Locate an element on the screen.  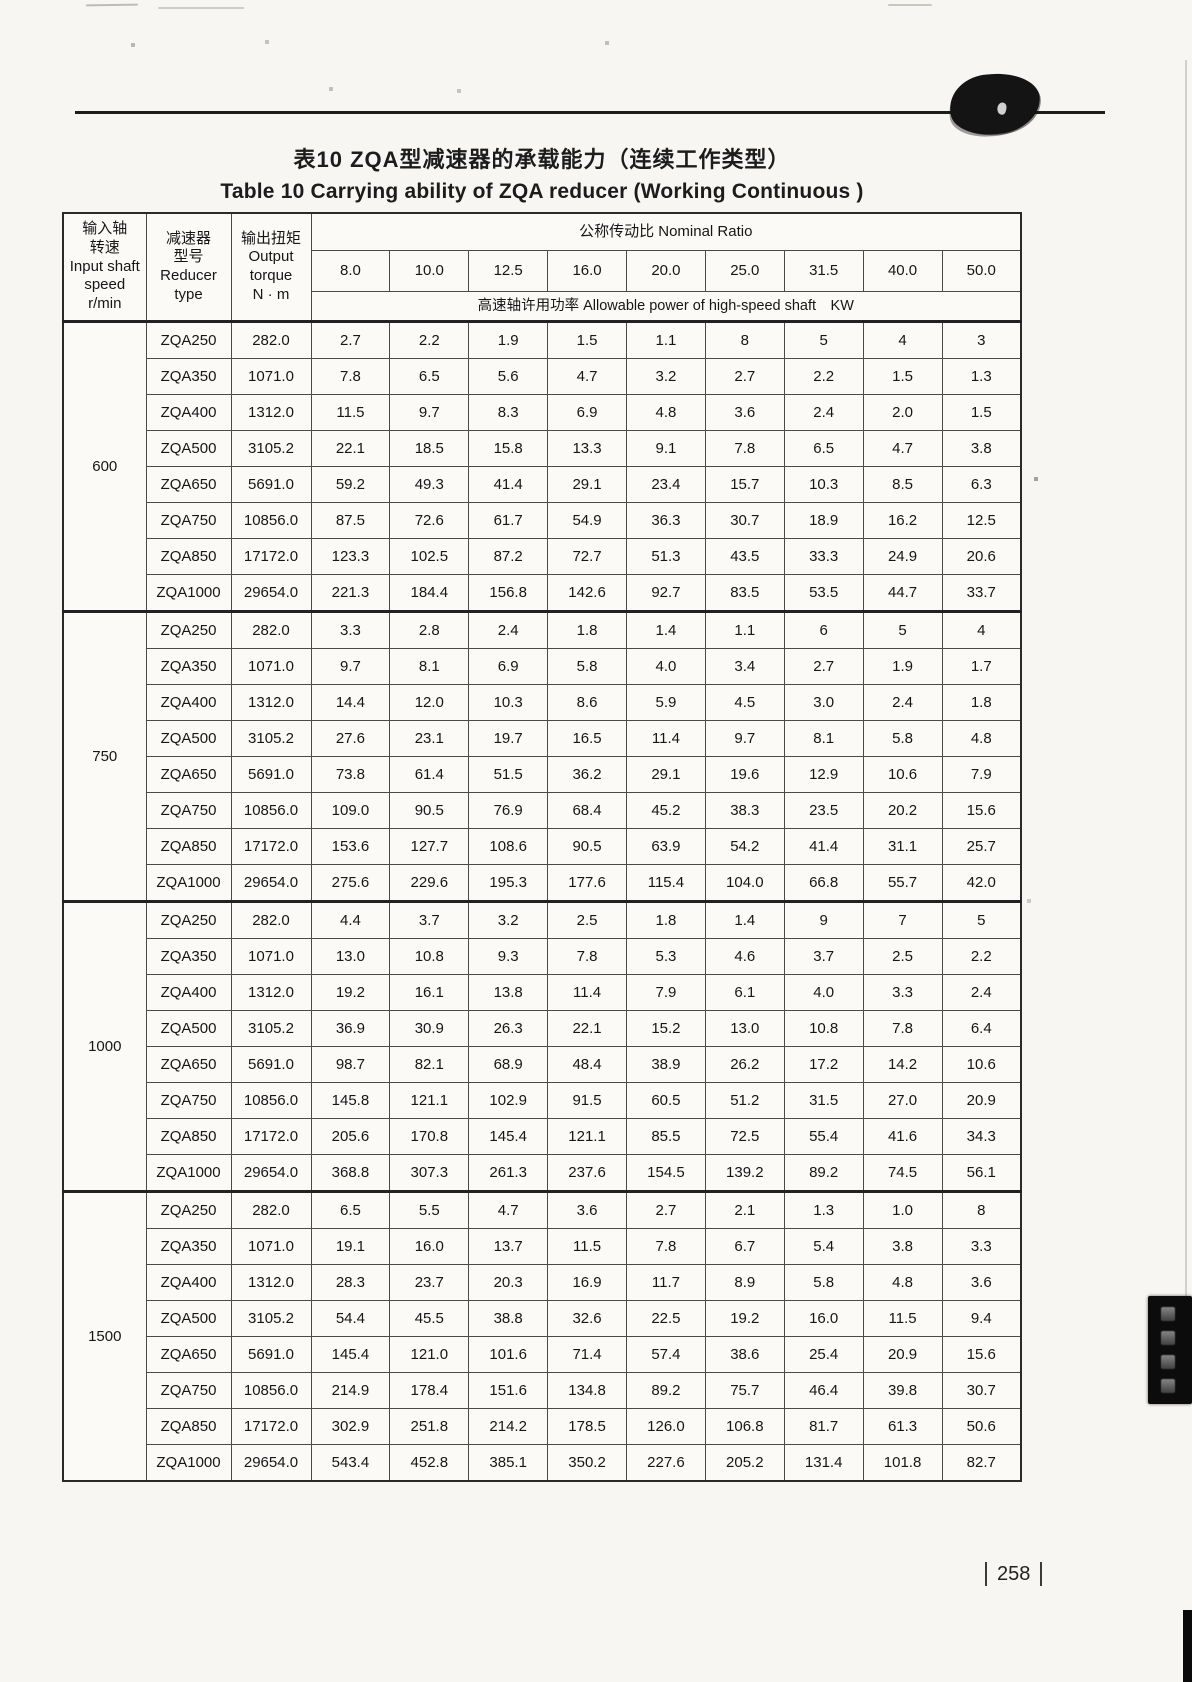
allowable-power-cell: 3.8 is located at coordinates (981, 448).